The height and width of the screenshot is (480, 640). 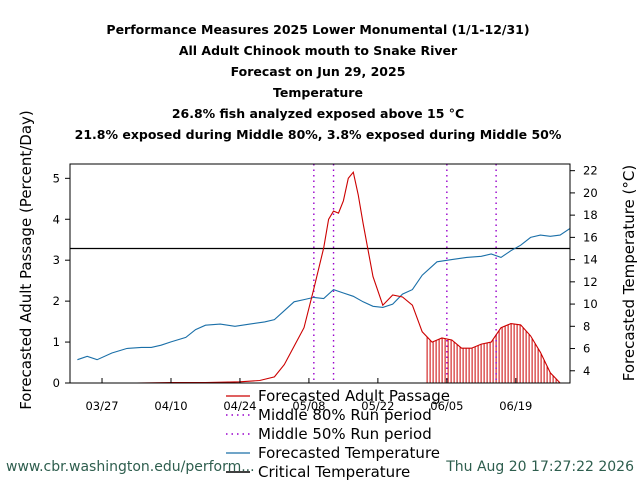 I want to click on y-axis-right-title: Forecasted Temperature (°C), so click(x=629, y=273).